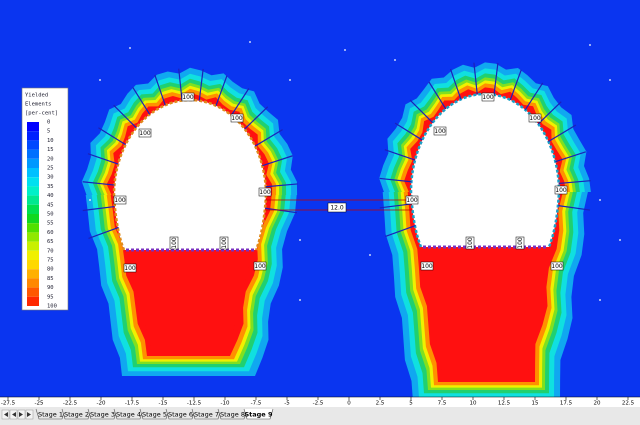  I want to click on x-tick-label: -15, so click(163, 404).